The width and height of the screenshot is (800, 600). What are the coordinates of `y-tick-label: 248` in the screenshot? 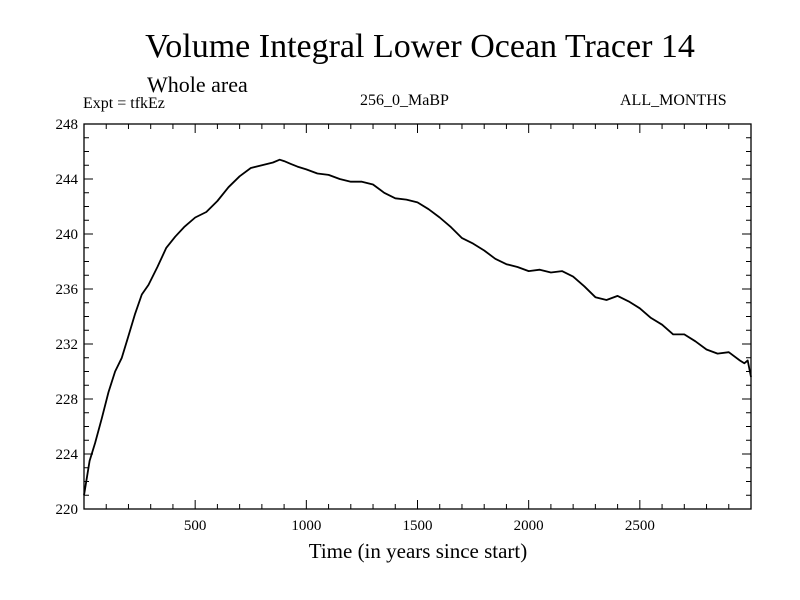 It's located at (67, 125).